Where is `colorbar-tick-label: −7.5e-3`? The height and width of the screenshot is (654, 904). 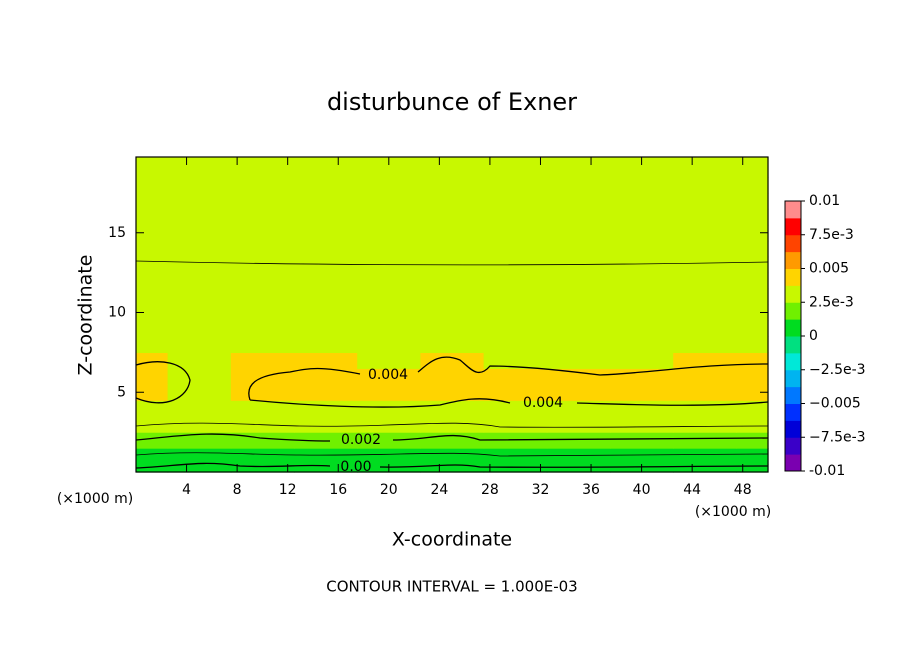
colorbar-tick-label: −7.5e-3 is located at coordinates (837, 437).